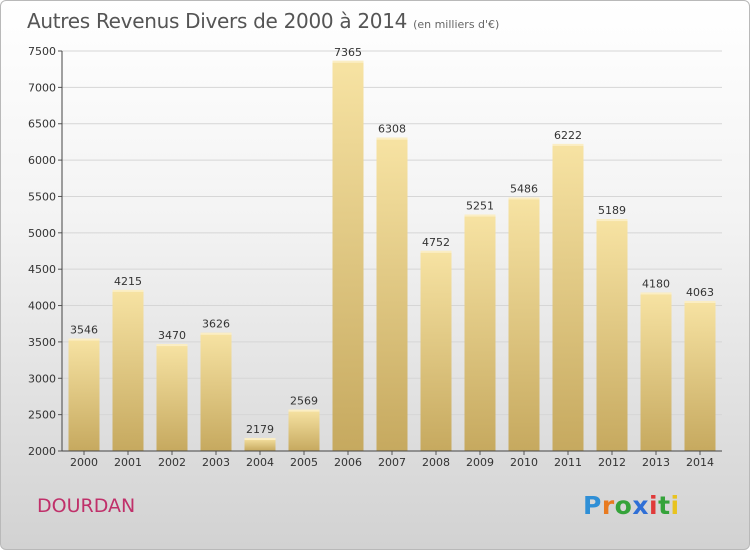 This screenshot has width=750, height=550. I want to click on x-tick-label-2011: 2011, so click(568, 462).